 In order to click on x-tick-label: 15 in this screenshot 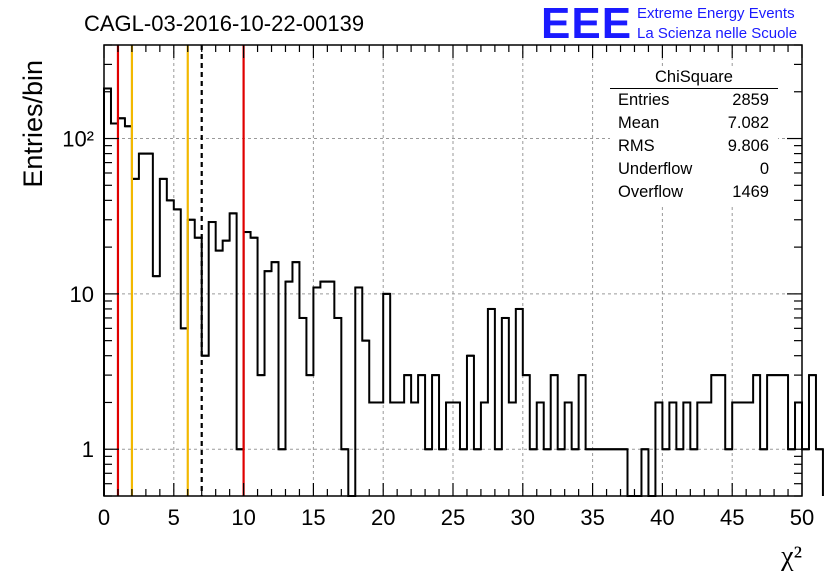, I will do `click(313, 517)`.